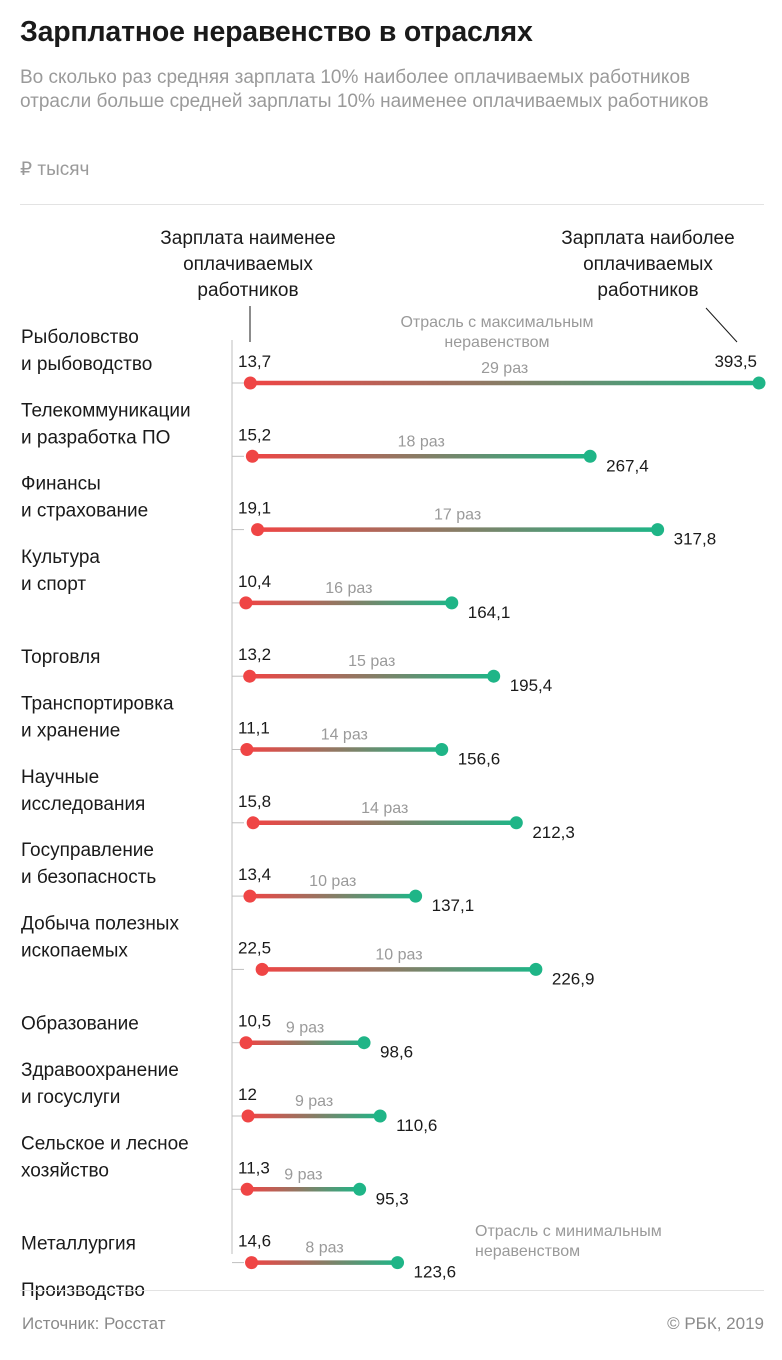  What do you see at coordinates (573, 978) in the screenshot?
I see `high-value-label: 226,9` at bounding box center [573, 978].